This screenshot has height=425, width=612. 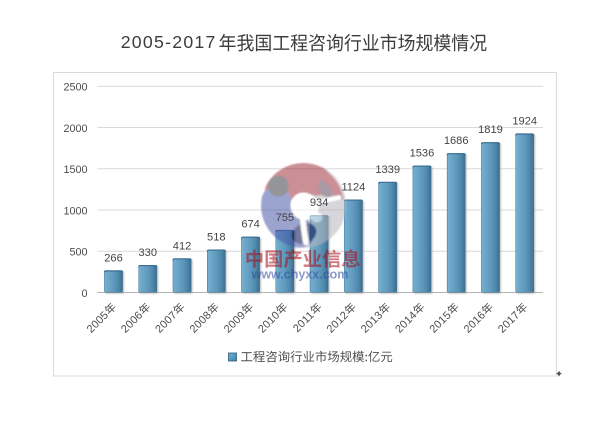 I want to click on svg-text: 330, so click(x=148, y=253).